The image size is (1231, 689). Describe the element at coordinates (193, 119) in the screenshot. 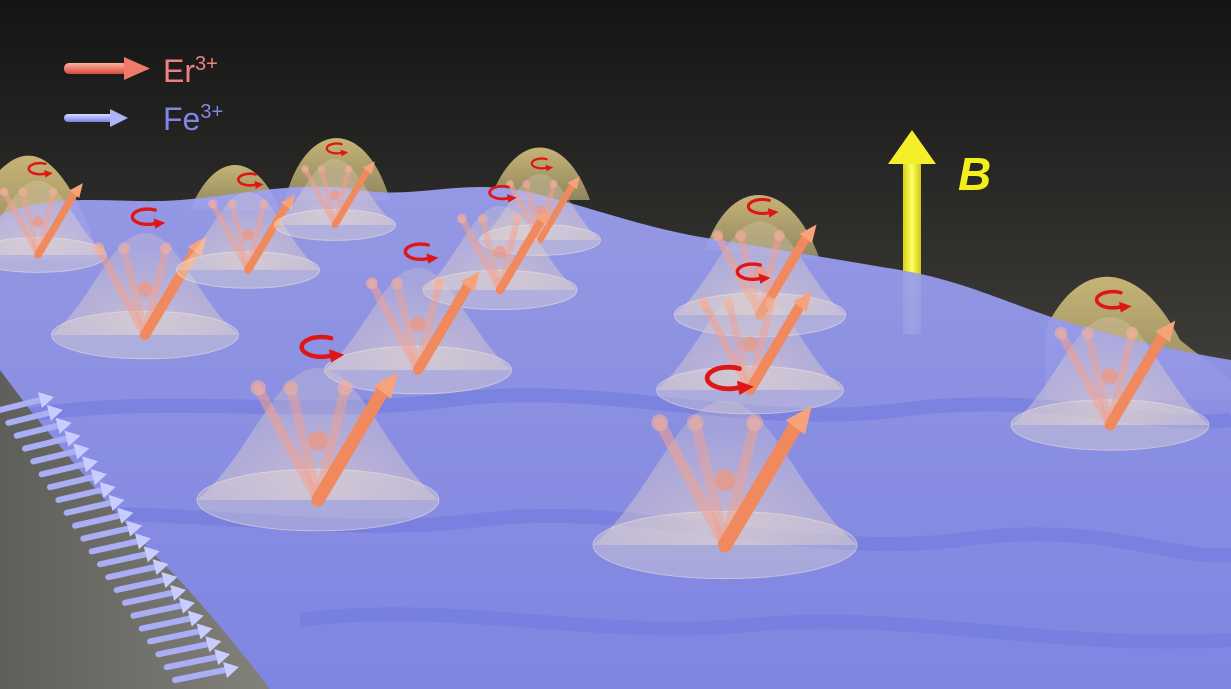

I see `legend-fe-label: Fe3+` at that location.